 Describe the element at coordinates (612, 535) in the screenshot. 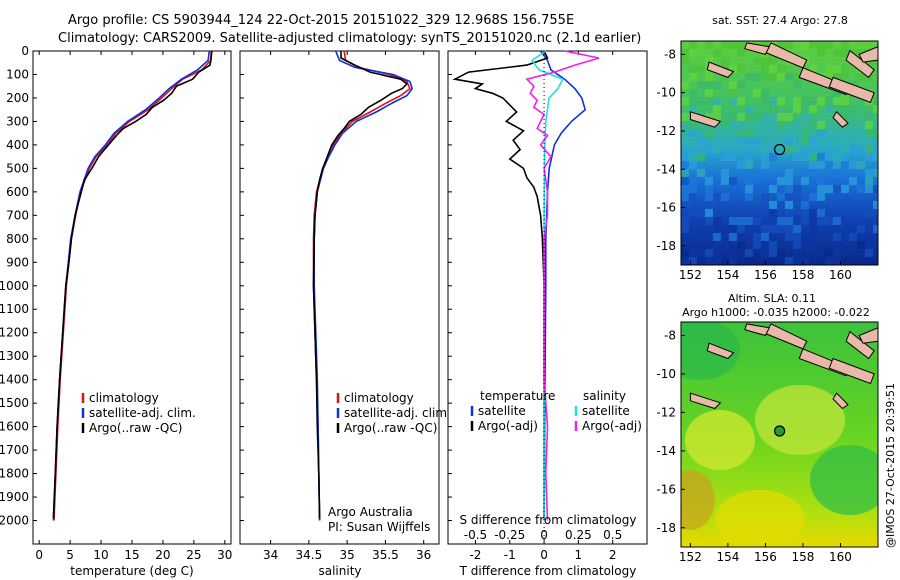

I see `top-tick-label: 0.5` at that location.